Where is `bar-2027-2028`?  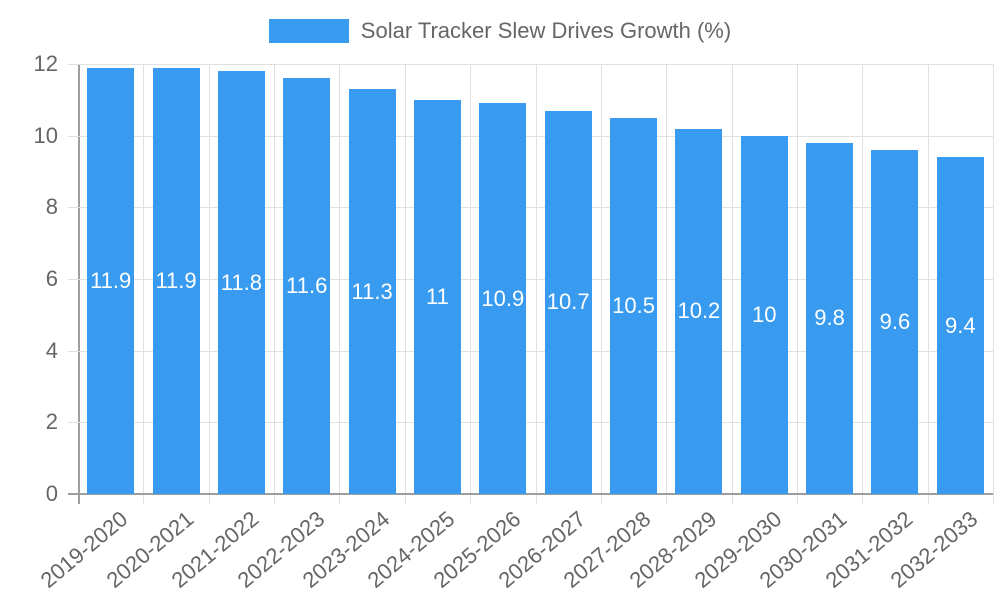 bar-2027-2028 is located at coordinates (634, 305).